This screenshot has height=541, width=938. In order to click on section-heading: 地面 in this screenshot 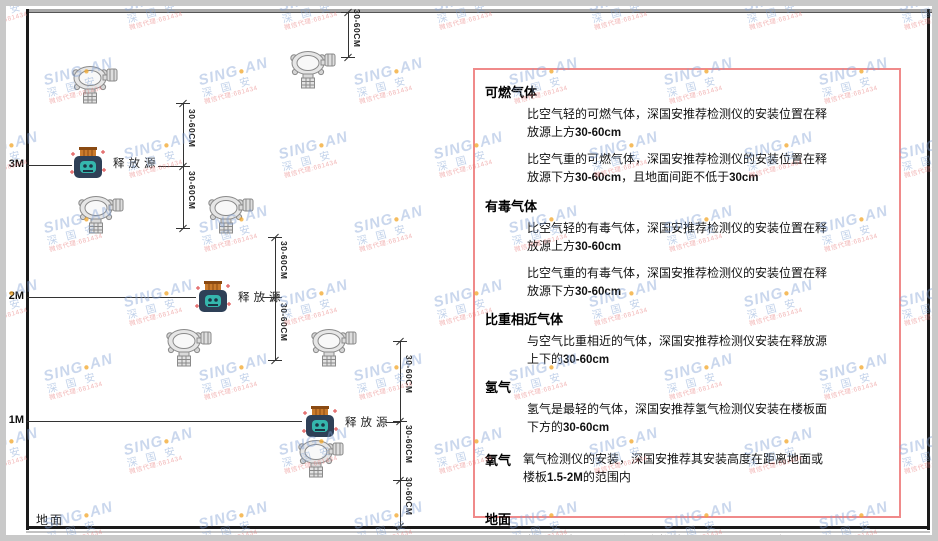, I will do `click(498, 520)`.